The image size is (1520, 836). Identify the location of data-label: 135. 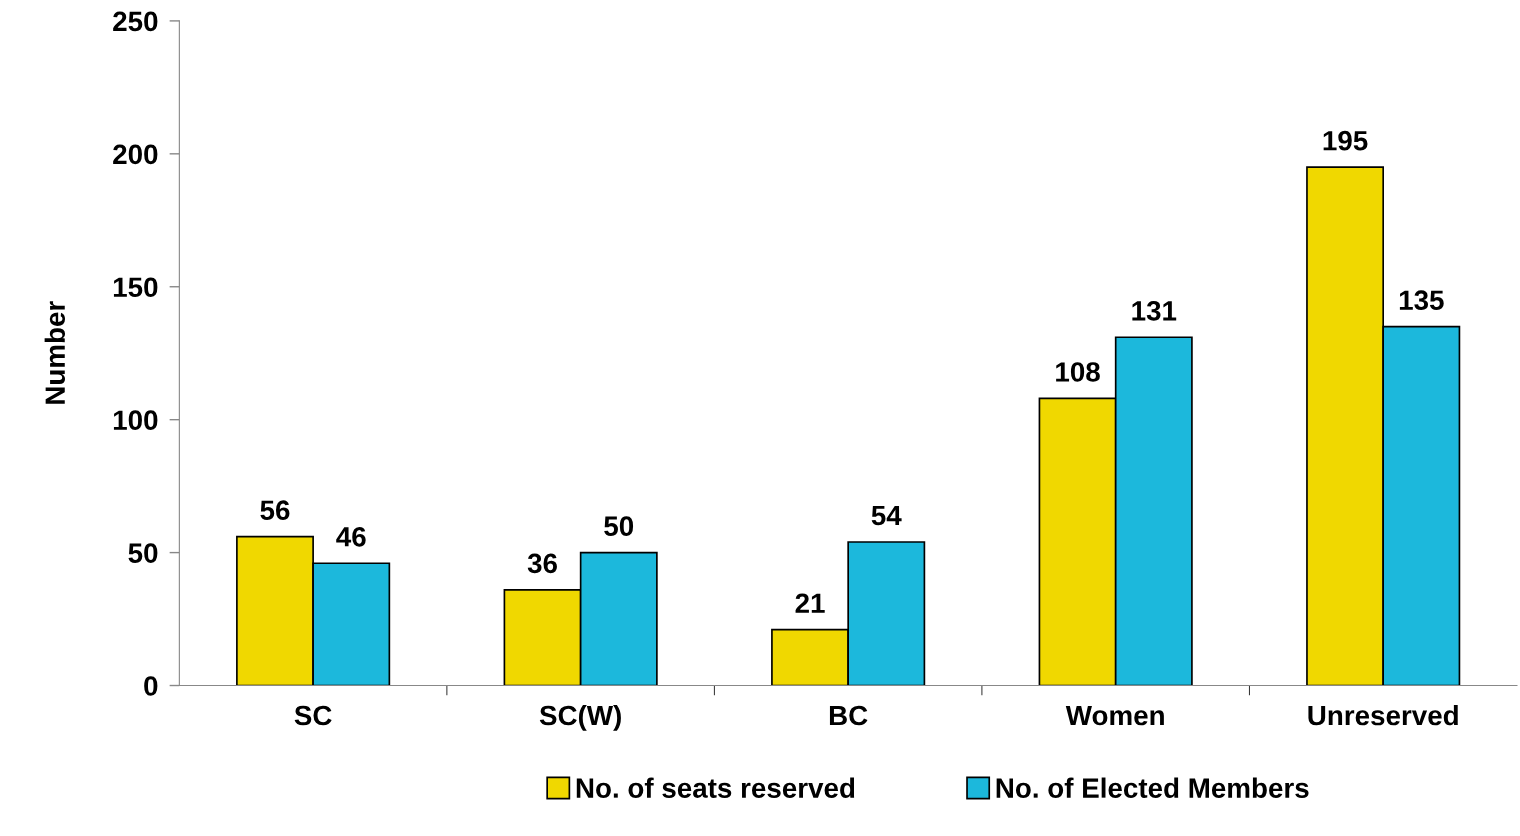
(1421, 300).